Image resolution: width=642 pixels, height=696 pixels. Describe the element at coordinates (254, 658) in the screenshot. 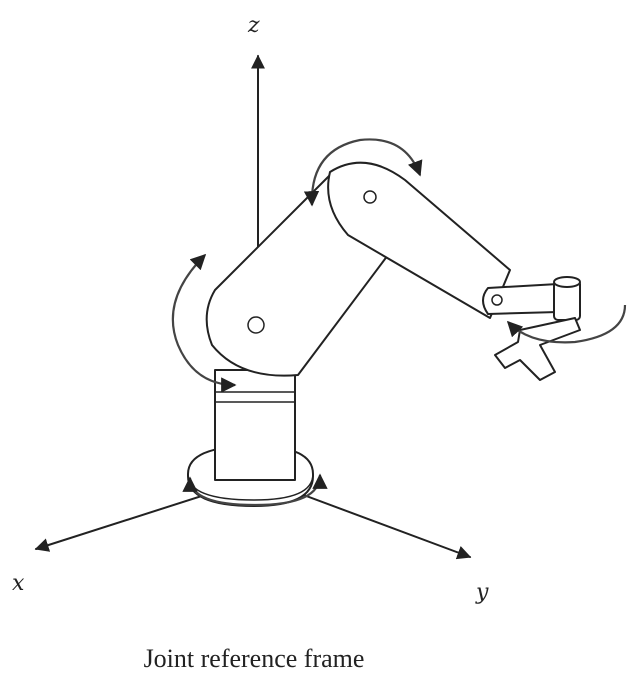

I see `diagram-caption: Joint reference frame` at that location.